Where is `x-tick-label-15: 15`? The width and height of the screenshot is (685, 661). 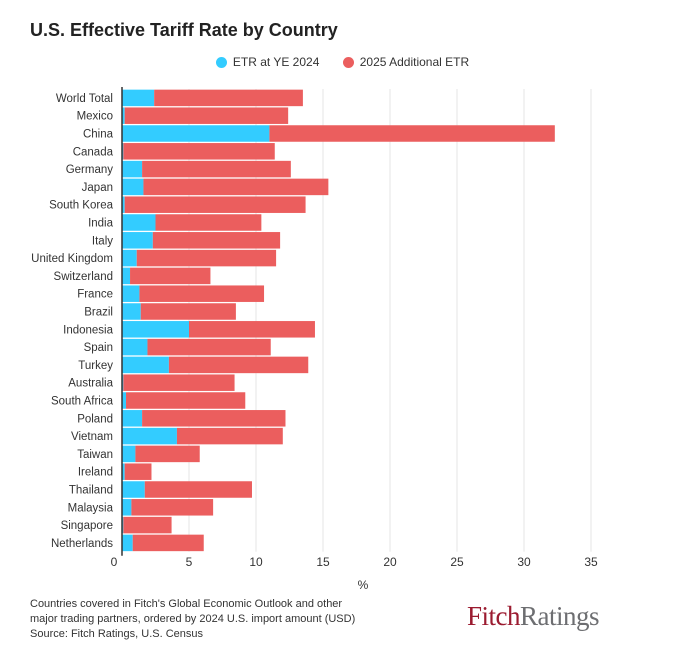
x-tick-label-15: 15 is located at coordinates (323, 562).